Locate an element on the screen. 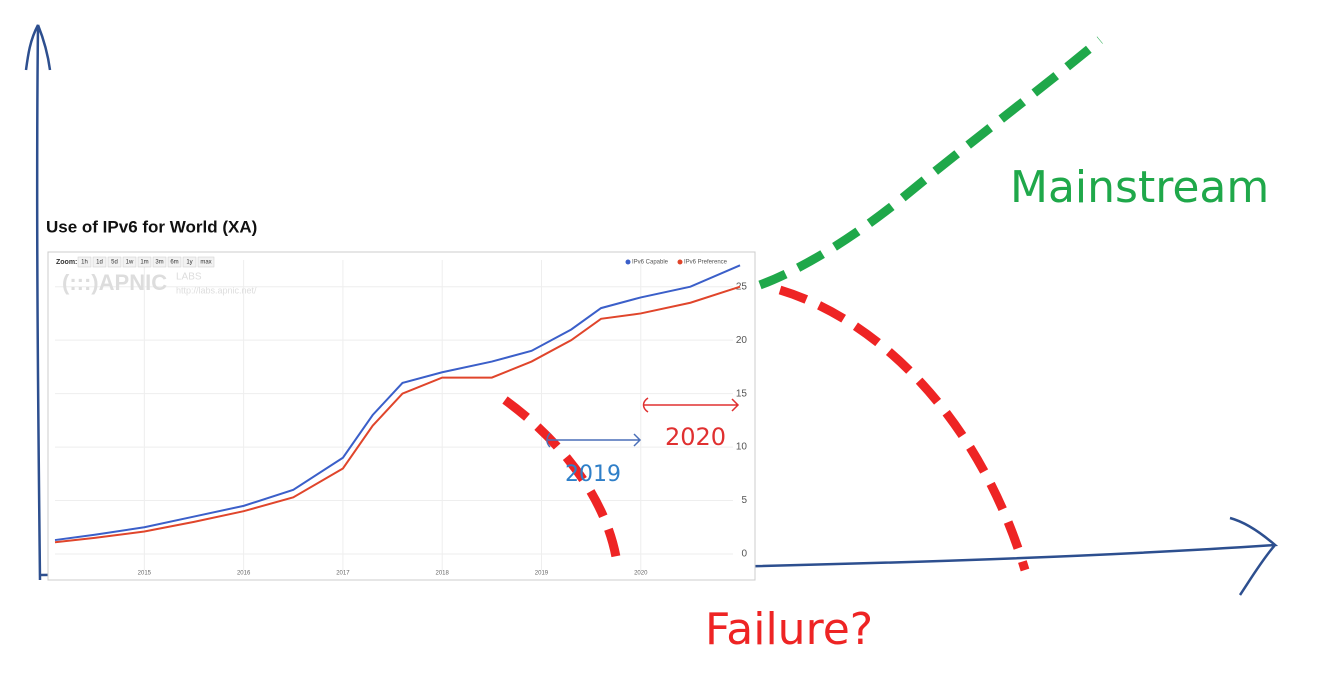 This screenshot has height=687, width=1320. zoom-option: 6m is located at coordinates (174, 263).